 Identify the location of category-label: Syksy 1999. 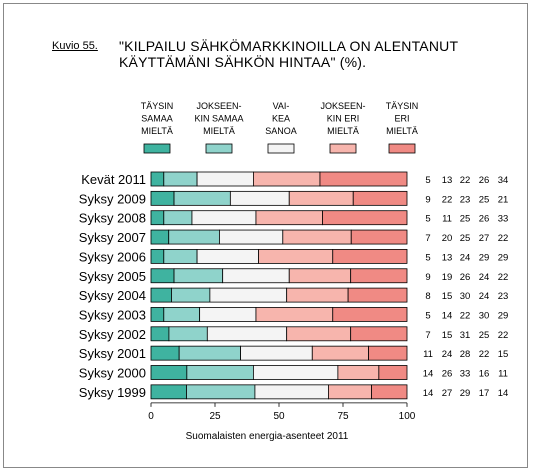
(112, 392).